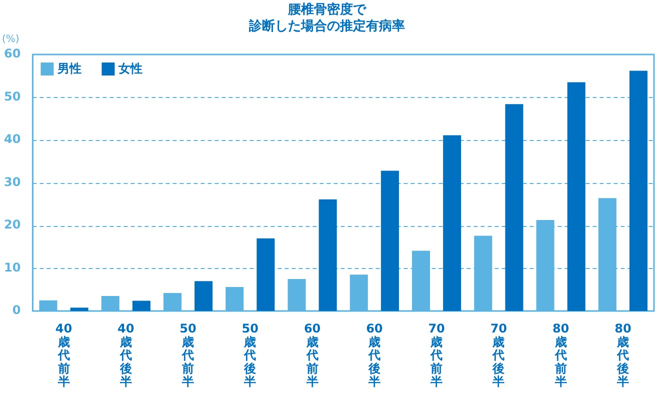  What do you see at coordinates (327, 10) in the screenshot?
I see `chart-title: 腰椎骨密度で` at bounding box center [327, 10].